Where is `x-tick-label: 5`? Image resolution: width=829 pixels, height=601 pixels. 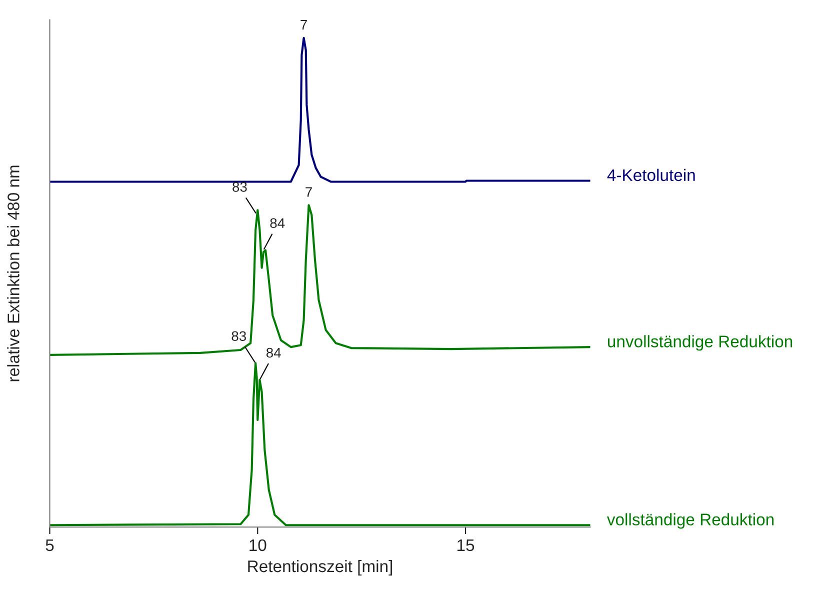 x-tick-label: 5 is located at coordinates (50, 545).